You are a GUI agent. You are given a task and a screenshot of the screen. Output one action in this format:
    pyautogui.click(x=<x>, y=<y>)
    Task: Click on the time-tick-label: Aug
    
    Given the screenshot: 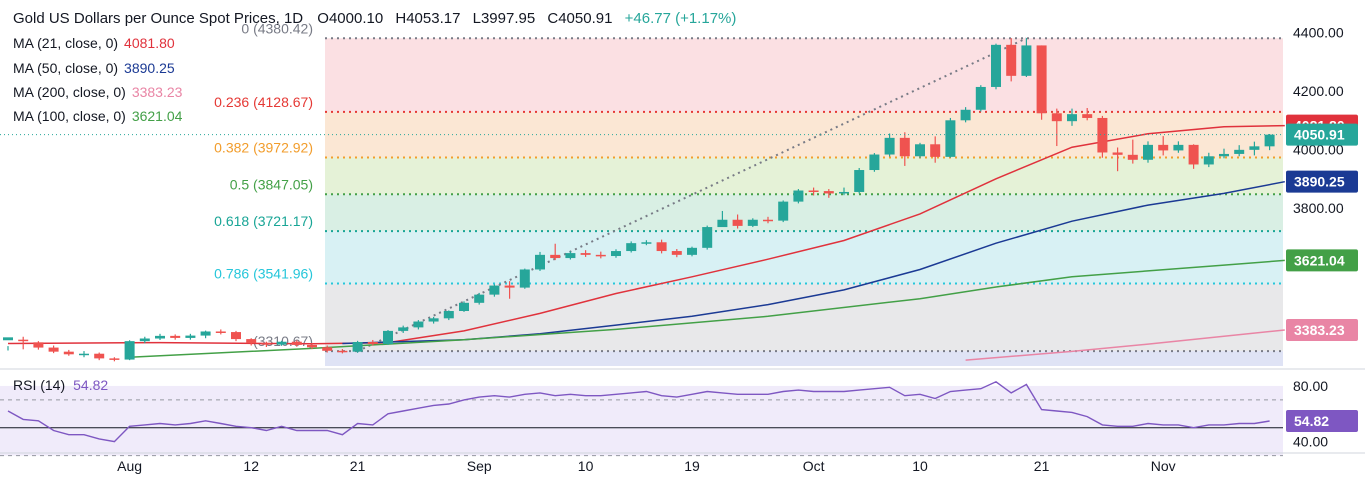 What is the action you would take?
    pyautogui.click(x=129, y=466)
    